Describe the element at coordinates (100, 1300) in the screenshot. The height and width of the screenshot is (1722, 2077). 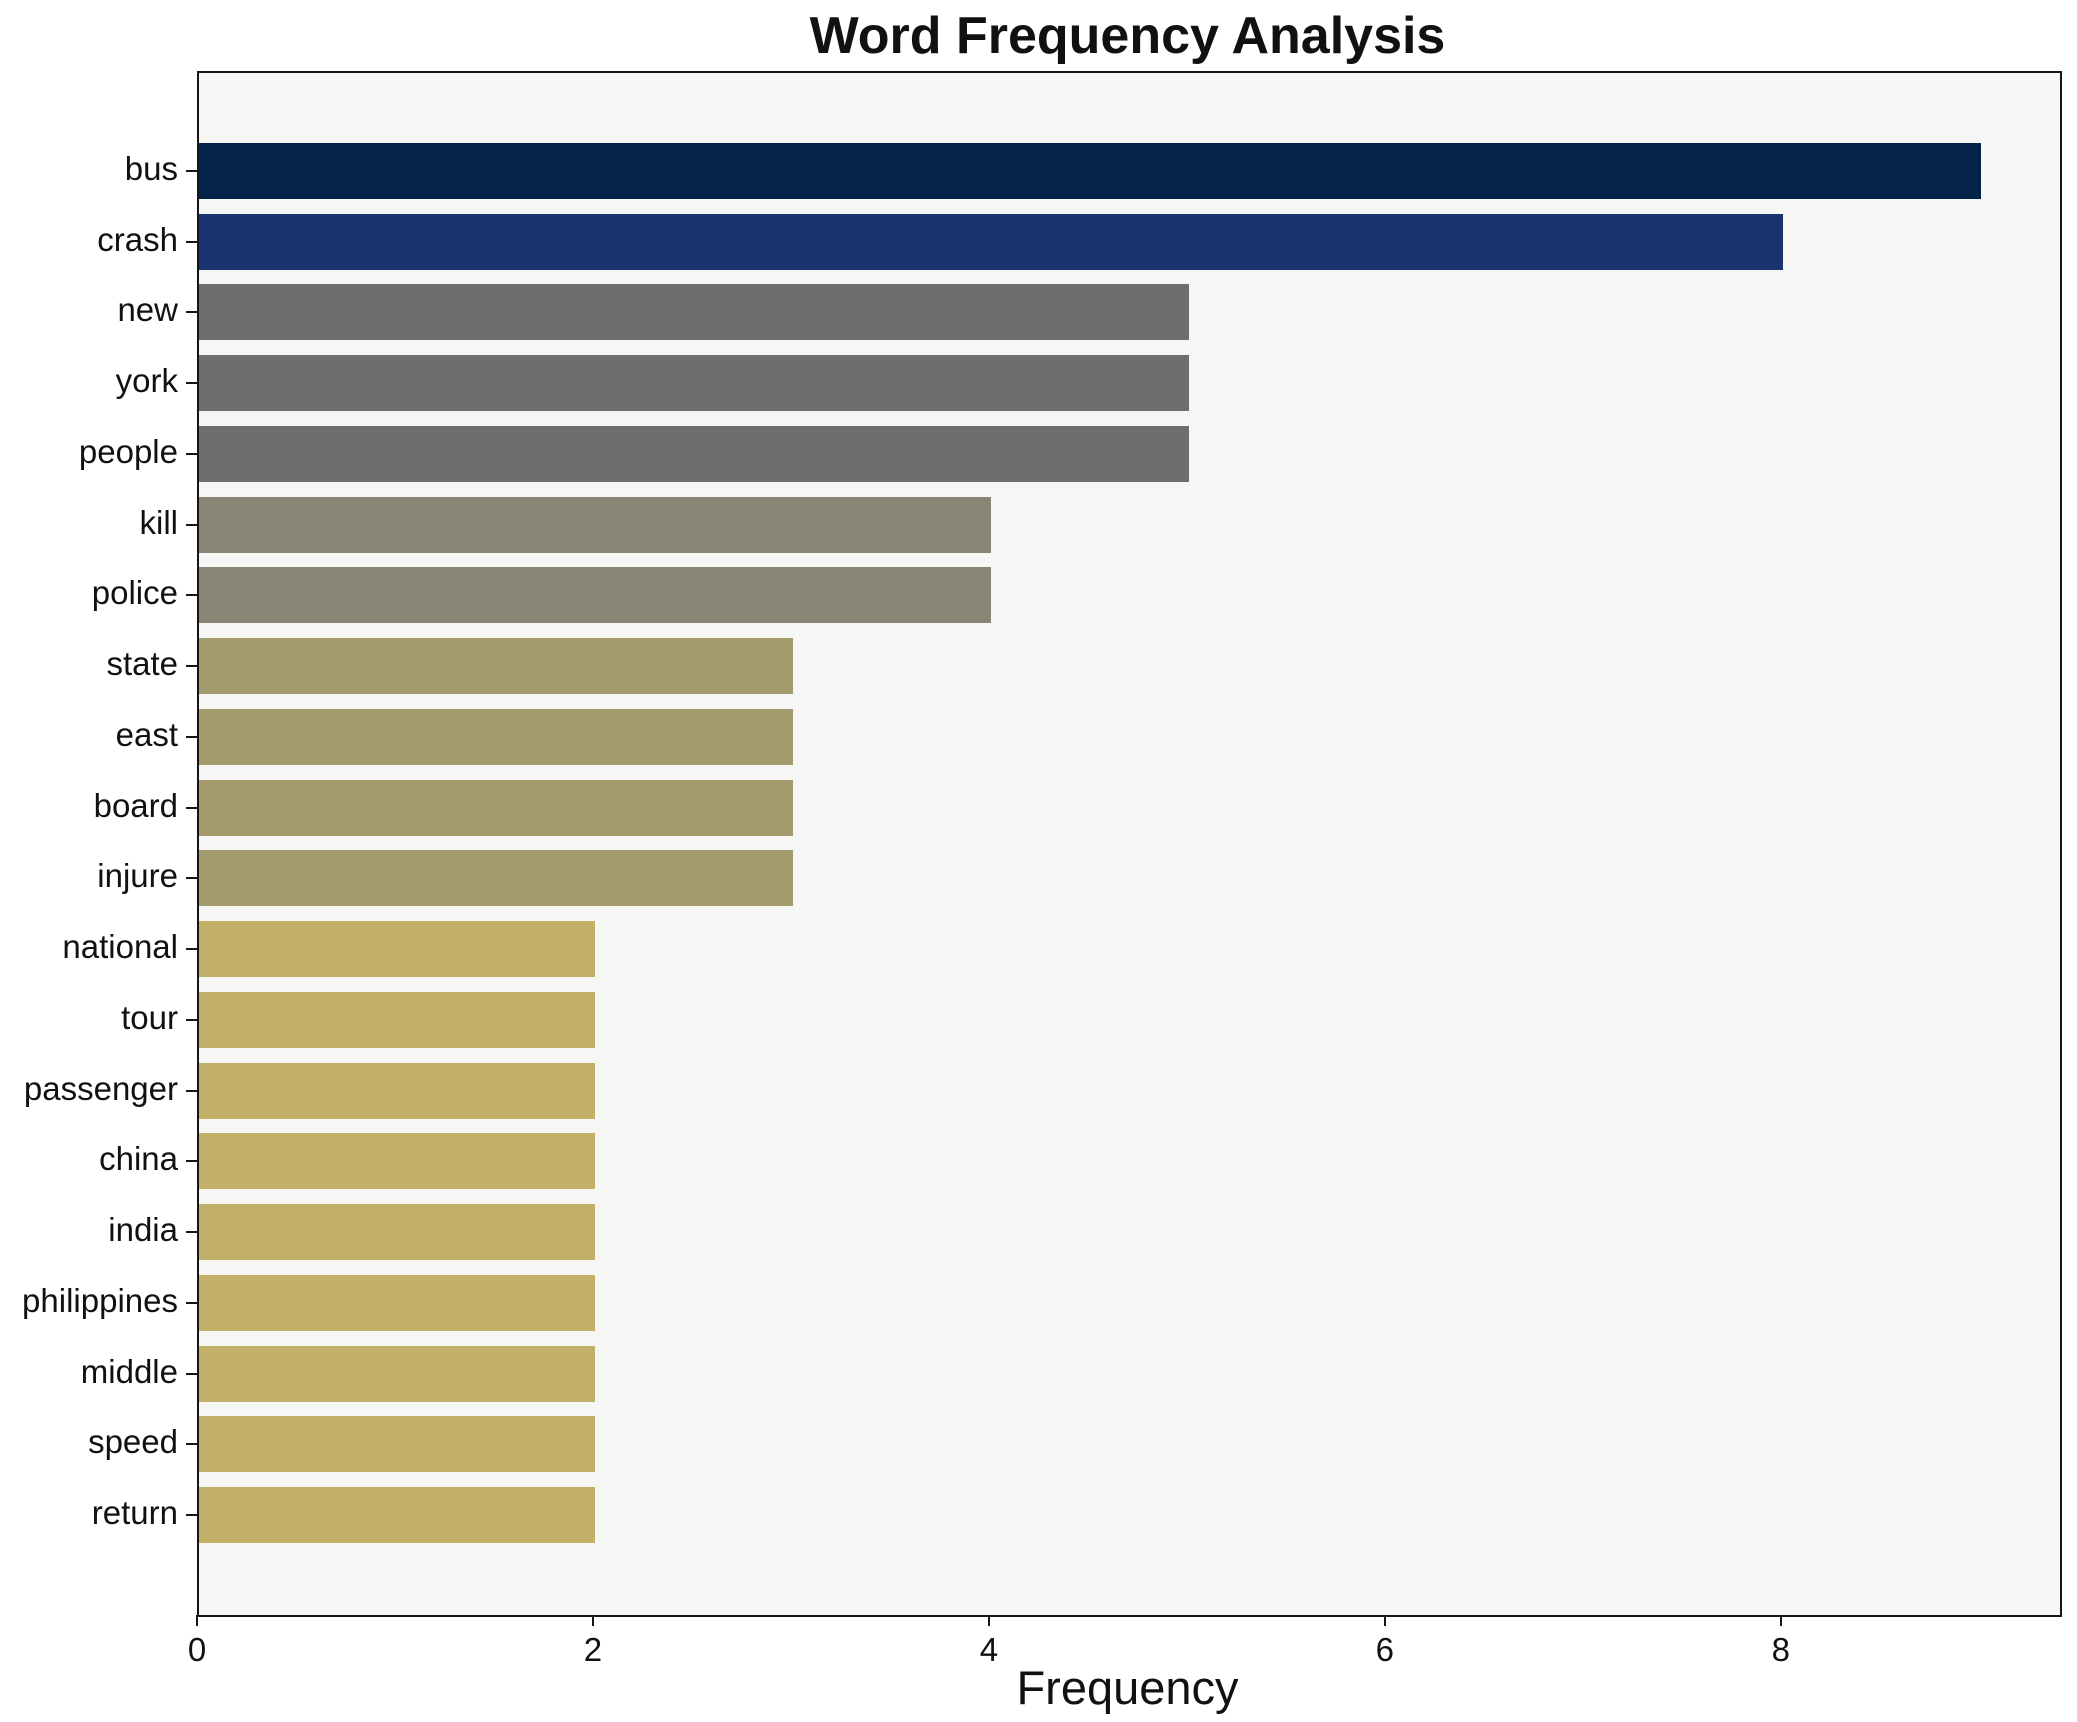
I see `y-tick-label-philippines: philippines` at that location.